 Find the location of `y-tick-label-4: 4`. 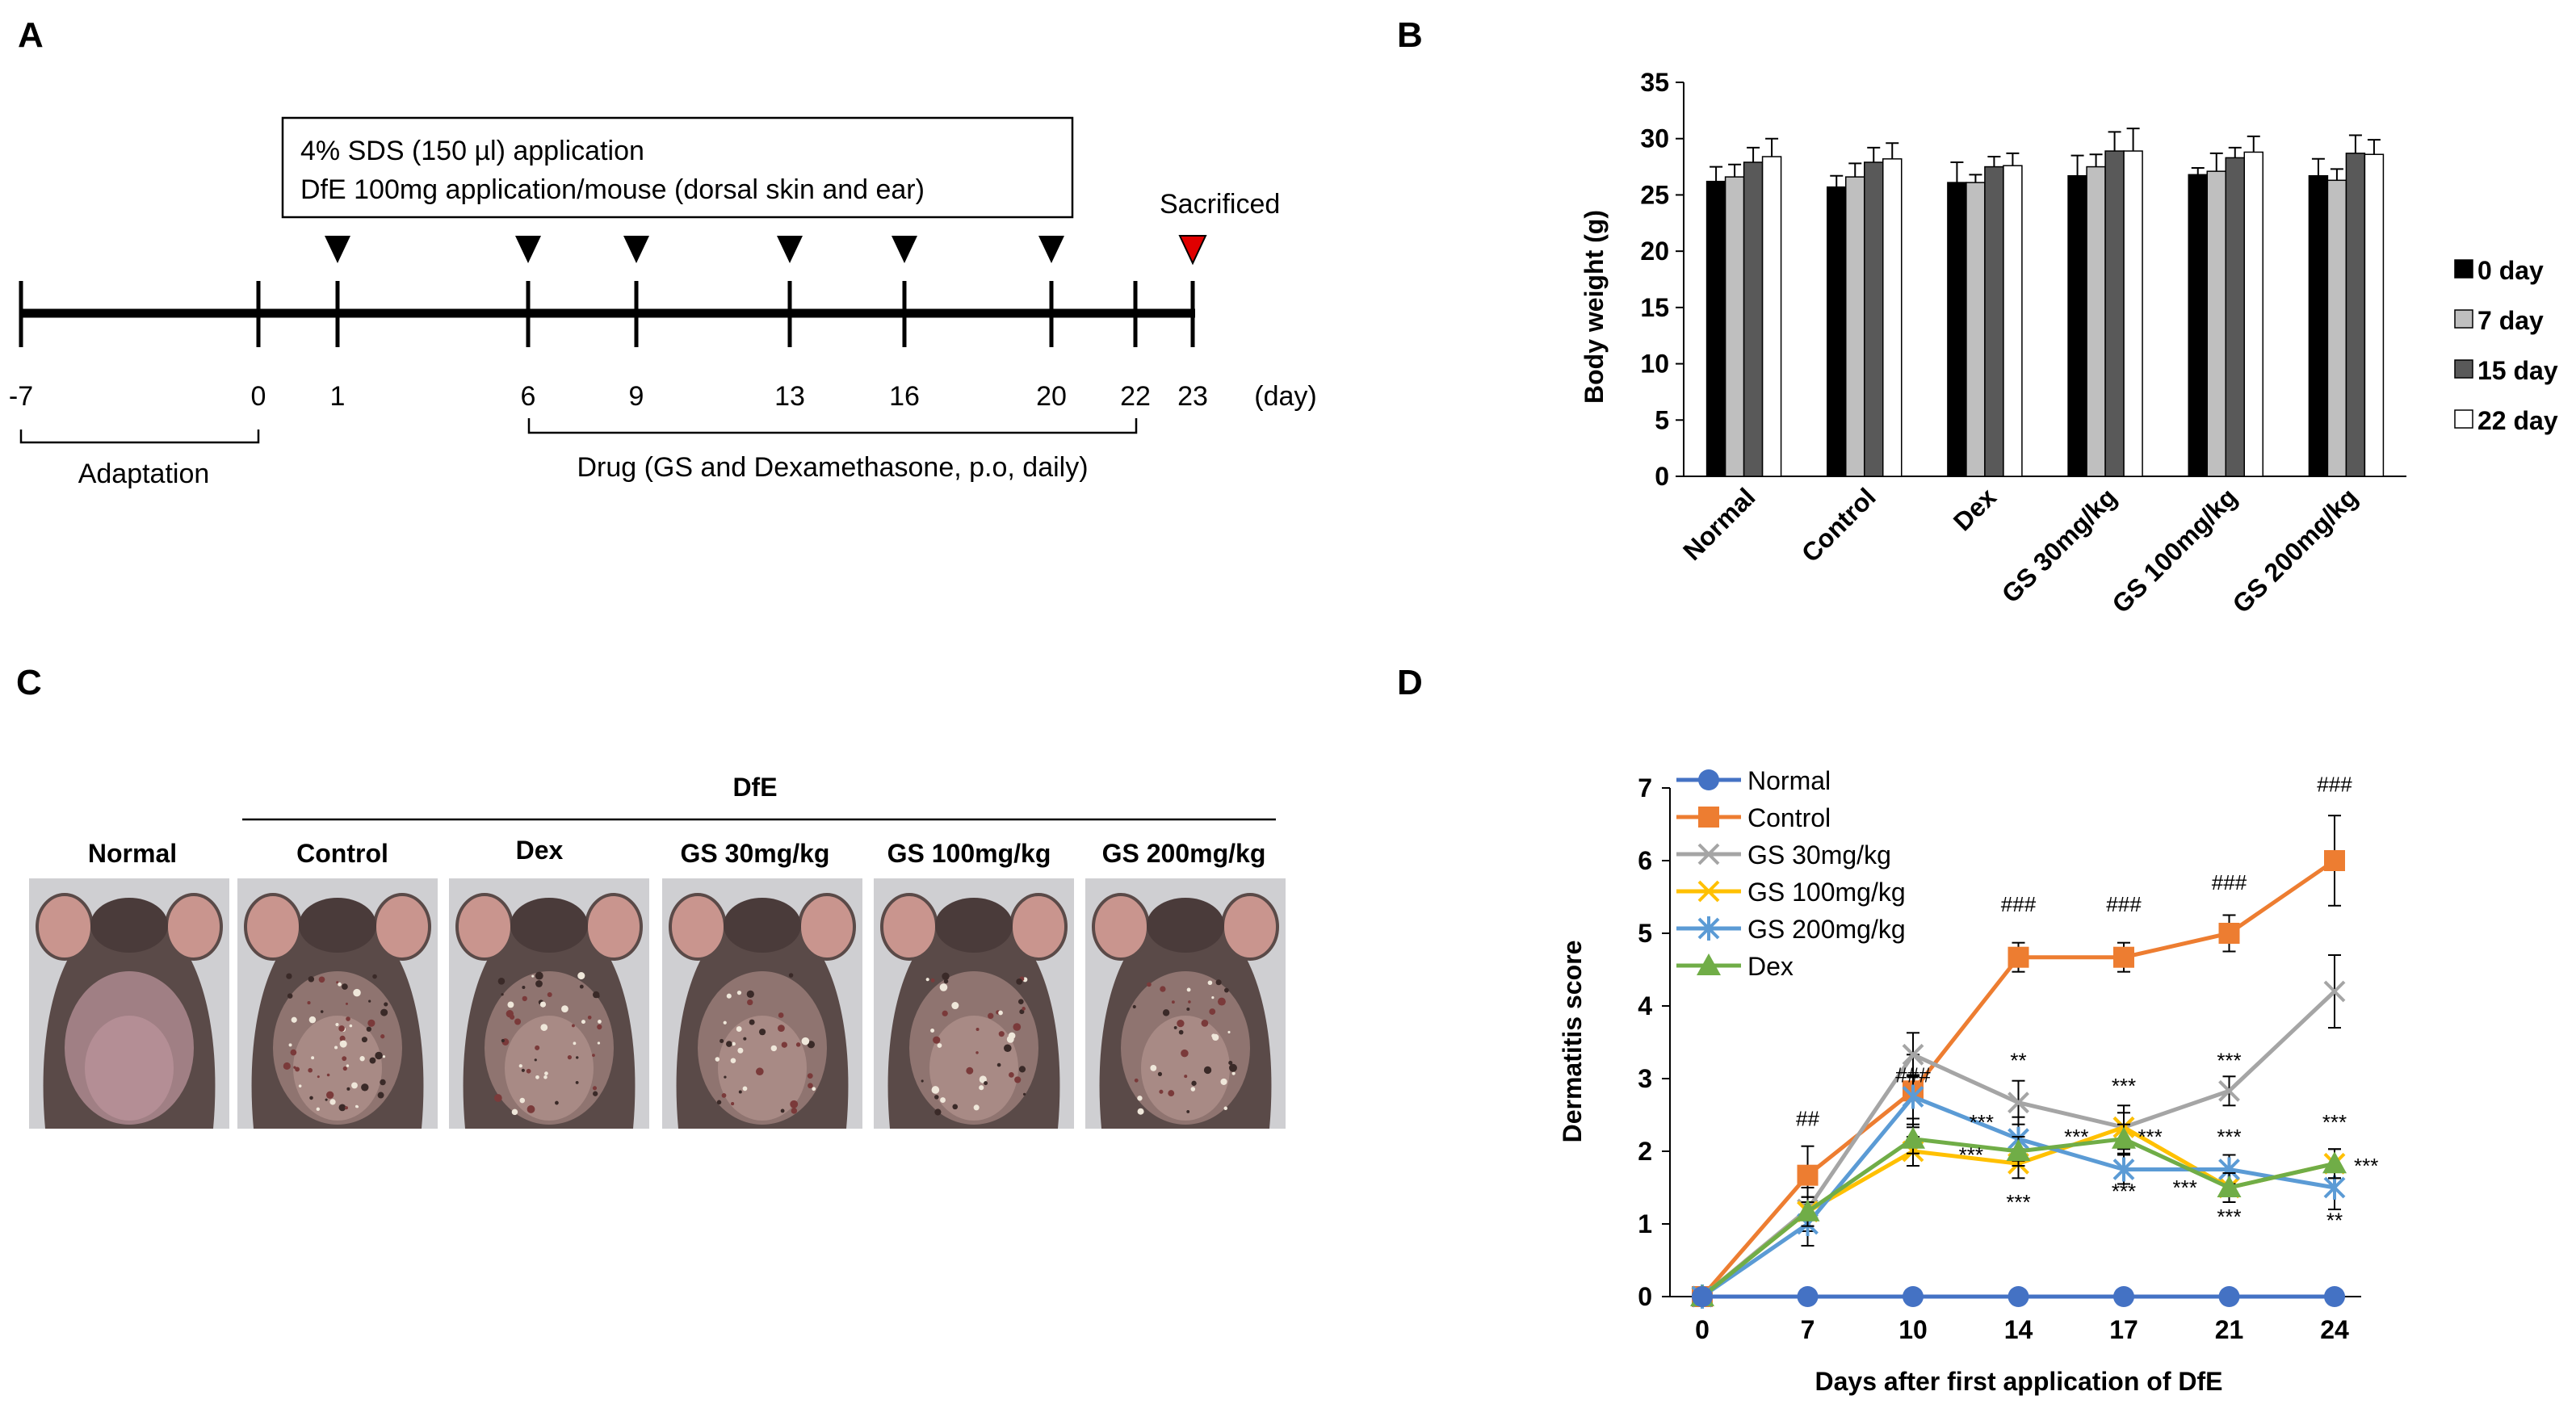

y-tick-label-4: 4 is located at coordinates (1645, 1005).